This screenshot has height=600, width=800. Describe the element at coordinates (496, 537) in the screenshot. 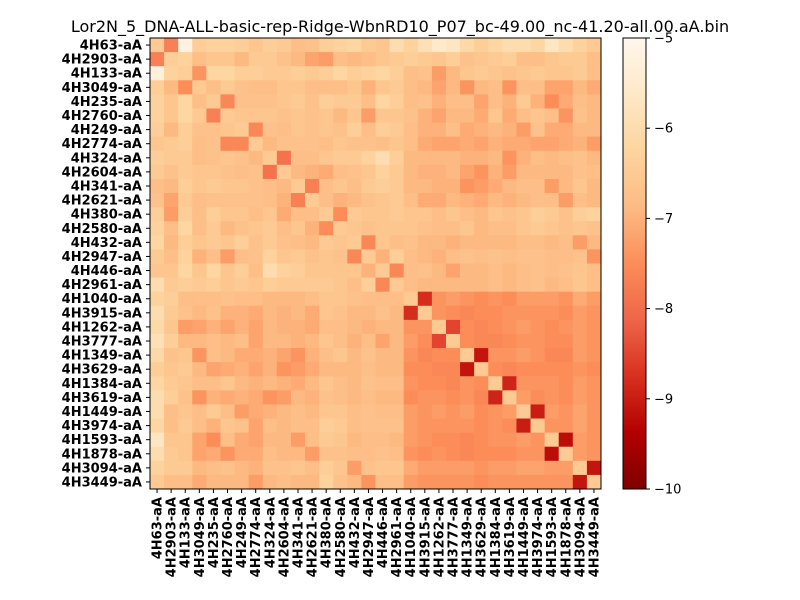

I see `x-tick-label: 4H1384-aA` at that location.